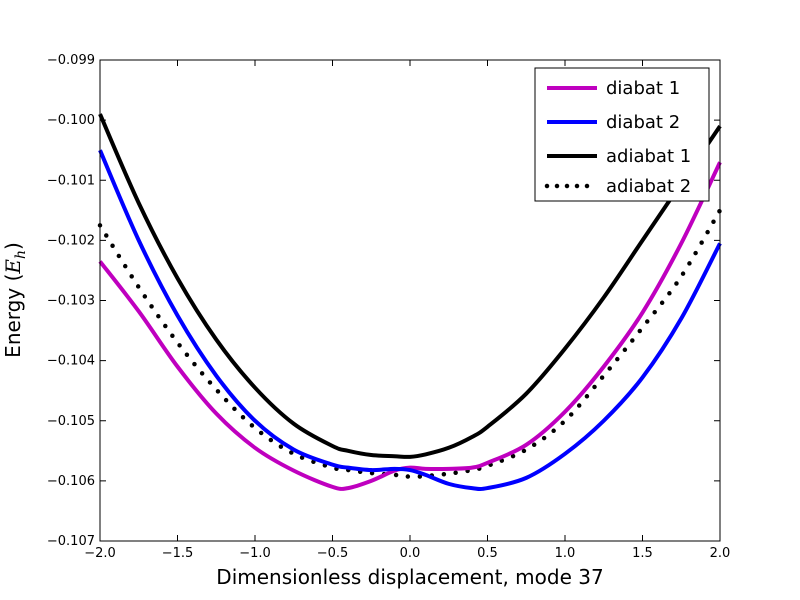  What do you see at coordinates (409, 577) in the screenshot?
I see `x-axis-label: Dimensionless displacement, mode 37` at bounding box center [409, 577].